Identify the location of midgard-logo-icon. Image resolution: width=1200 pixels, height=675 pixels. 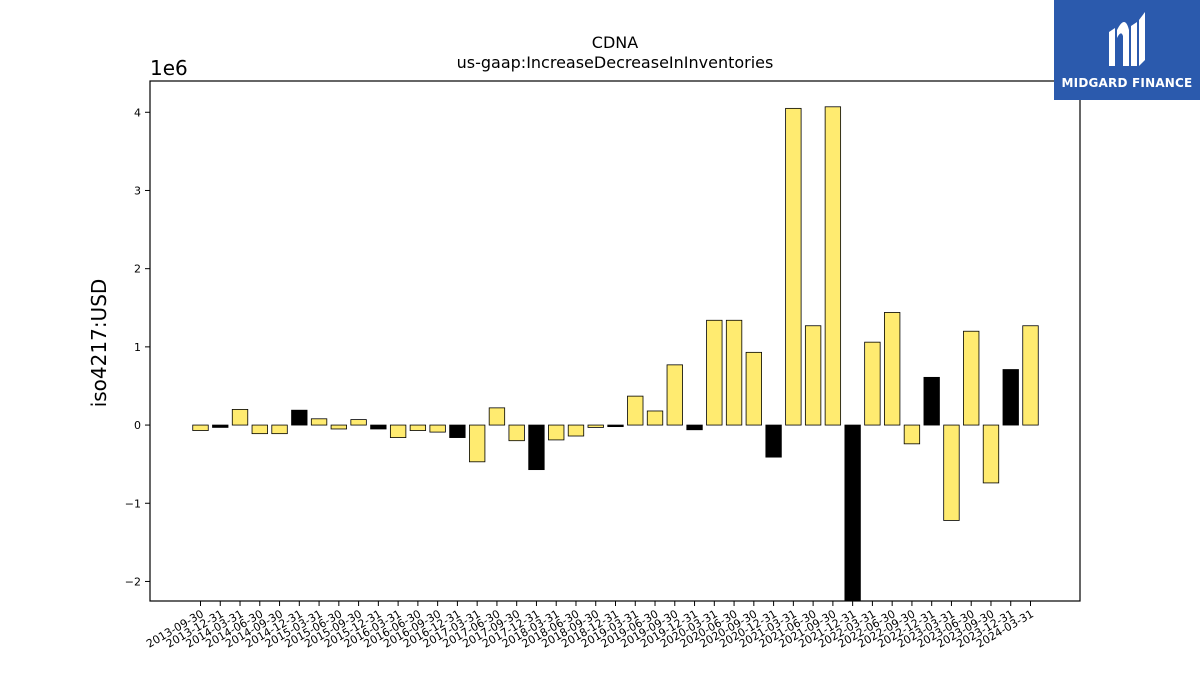
(1127, 39).